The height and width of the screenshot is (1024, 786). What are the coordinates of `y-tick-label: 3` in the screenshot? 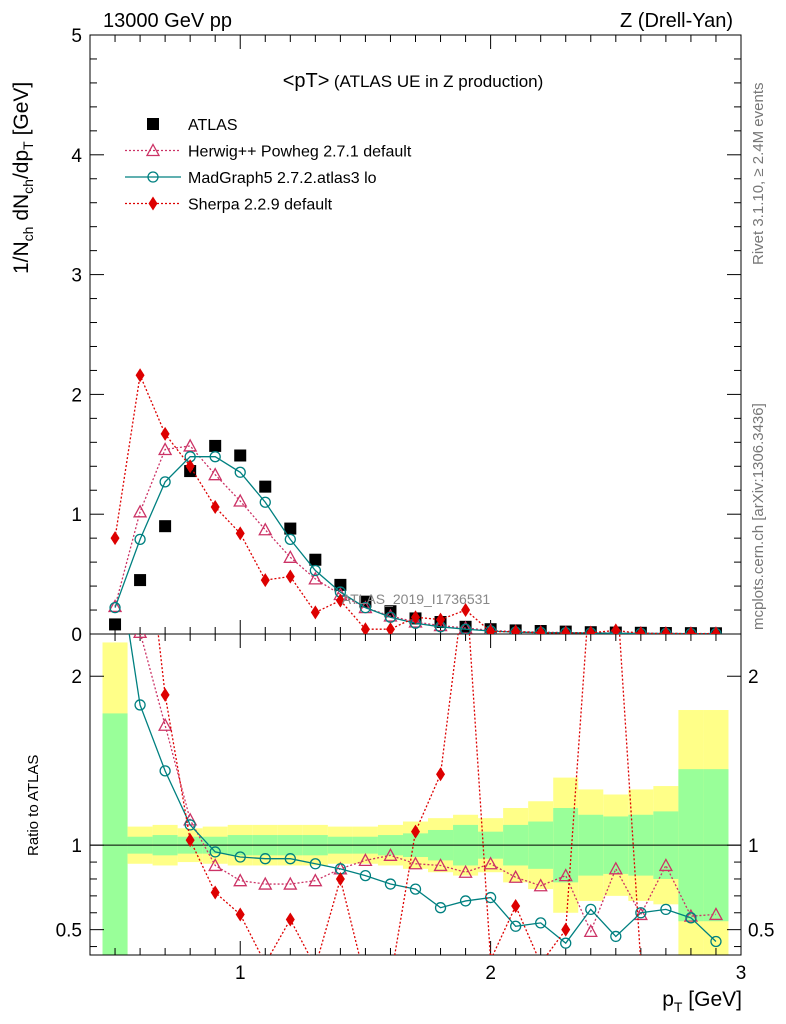 It's located at (76, 276).